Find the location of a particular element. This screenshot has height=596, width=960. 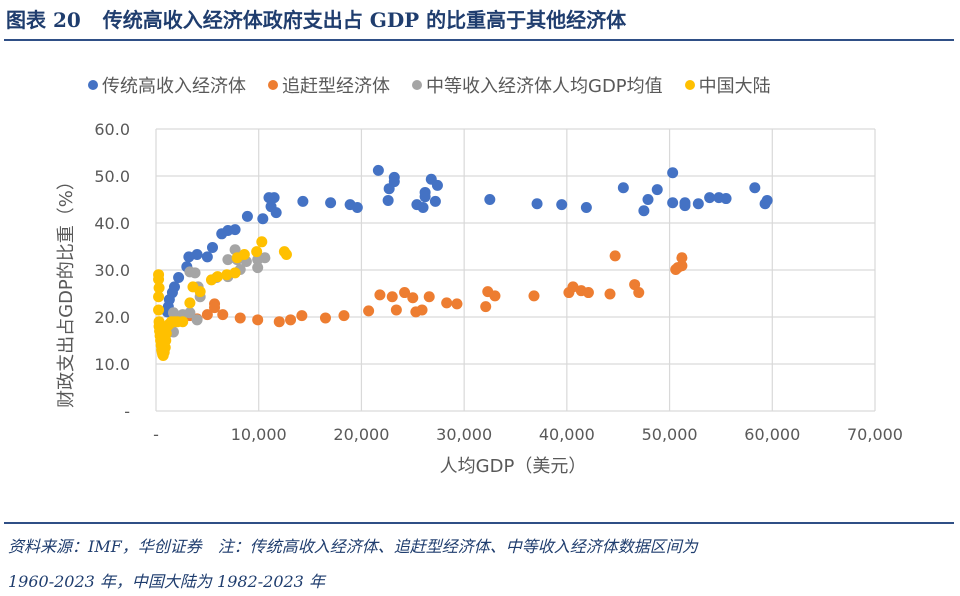

header-rule is located at coordinates (479, 40).